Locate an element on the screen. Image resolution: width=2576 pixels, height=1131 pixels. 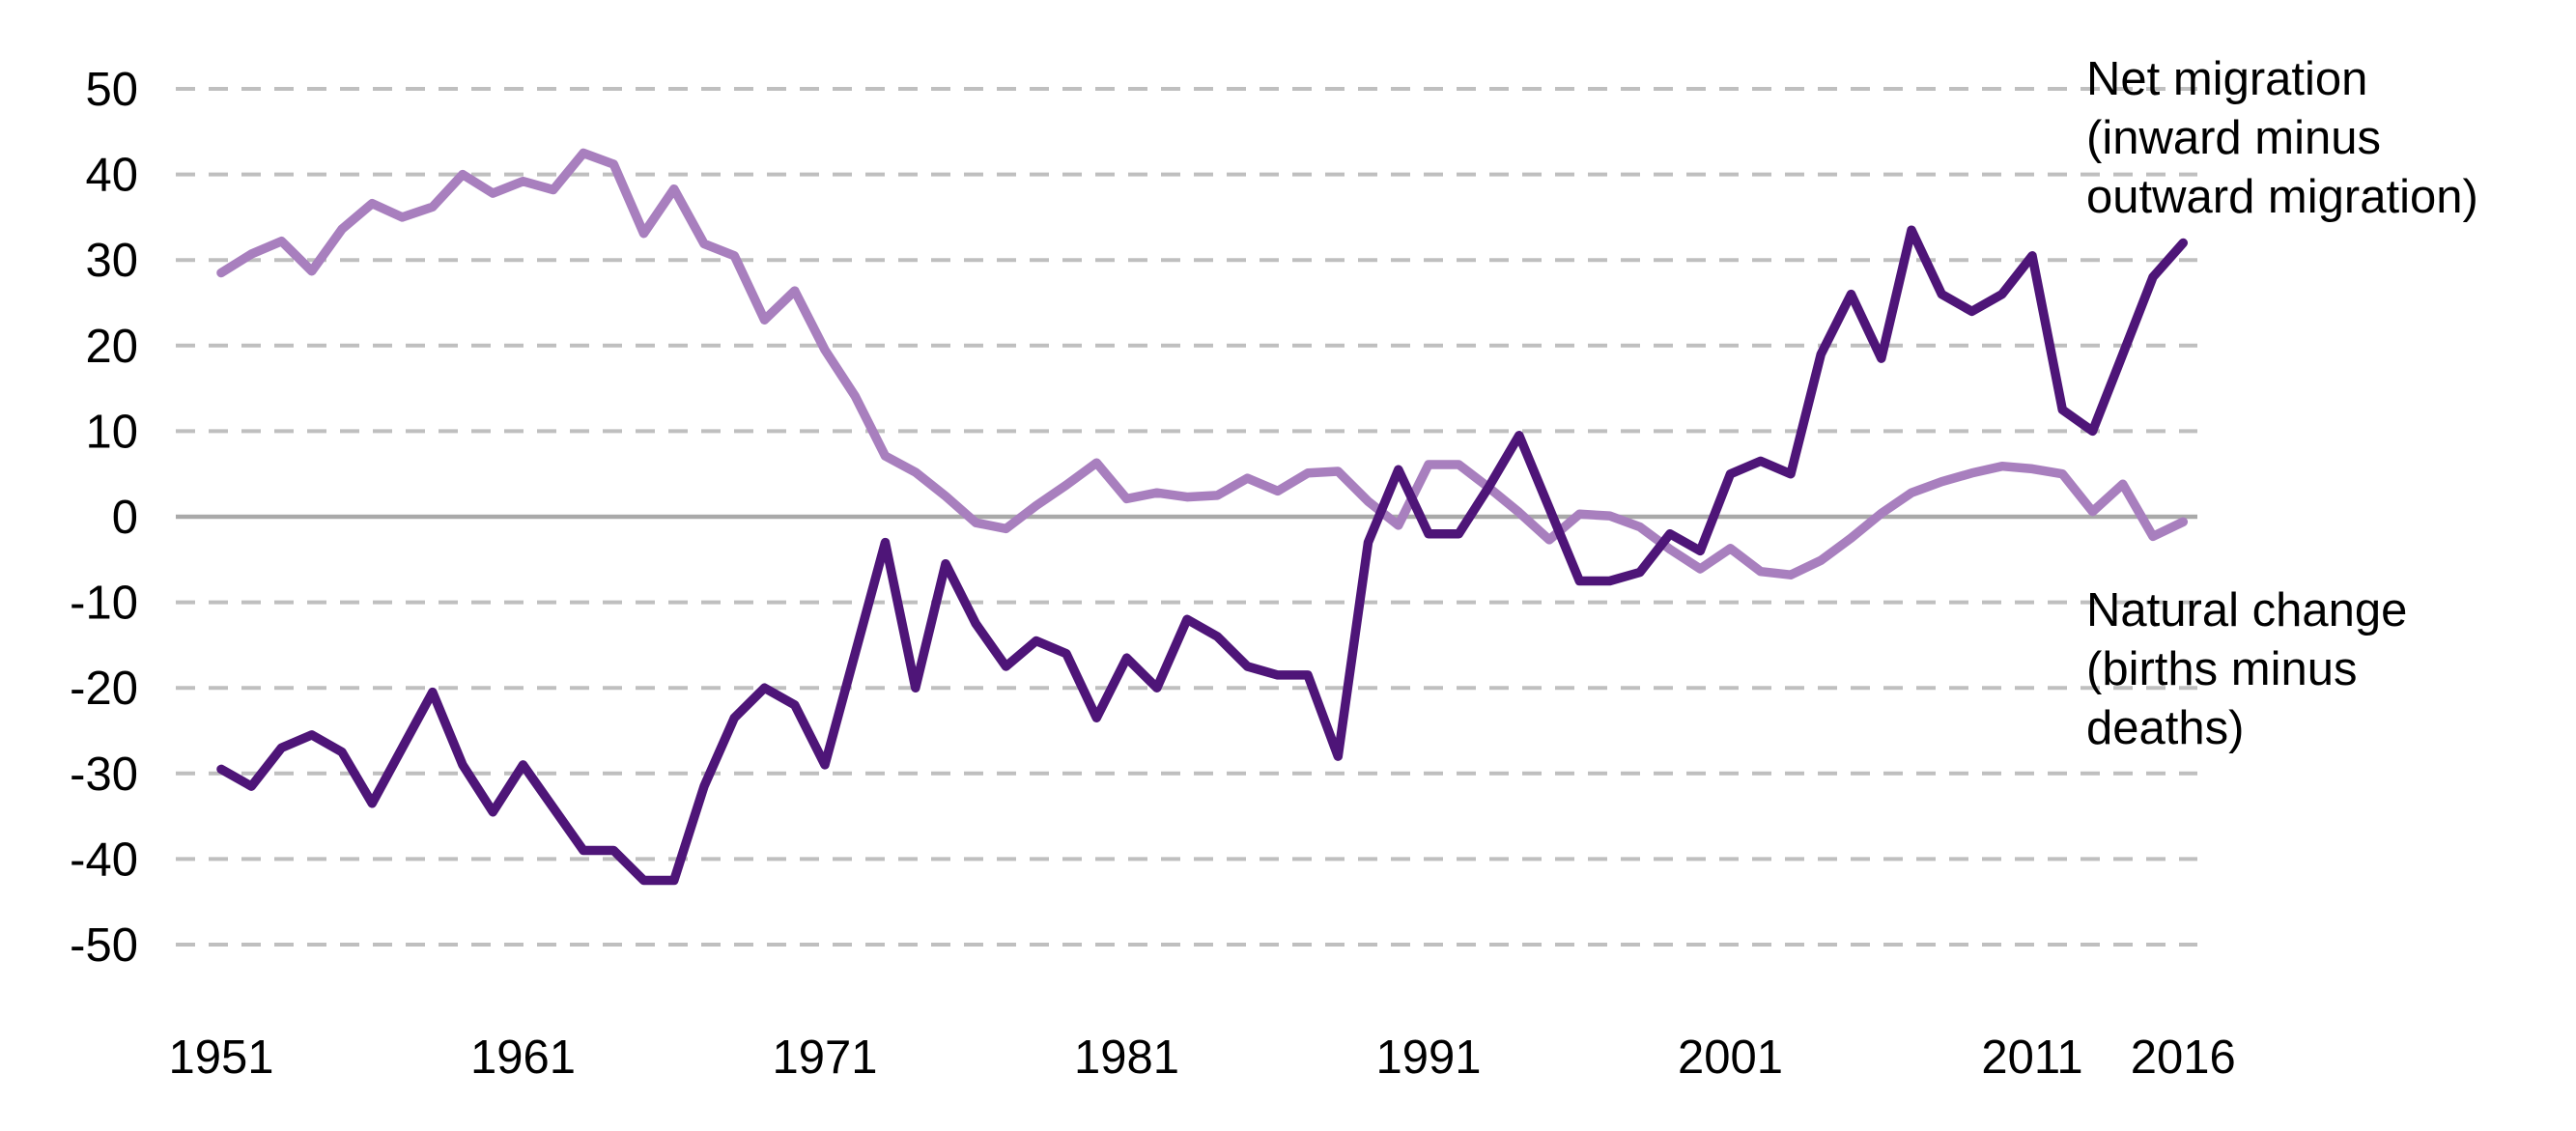
x-tick-label-2001: 2001 is located at coordinates (1730, 1058).